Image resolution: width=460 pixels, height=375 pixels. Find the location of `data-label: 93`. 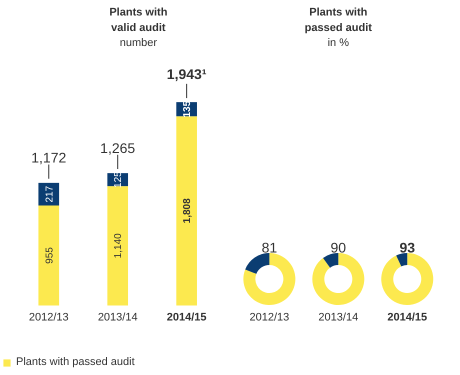

data-label: 93 is located at coordinates (407, 248).